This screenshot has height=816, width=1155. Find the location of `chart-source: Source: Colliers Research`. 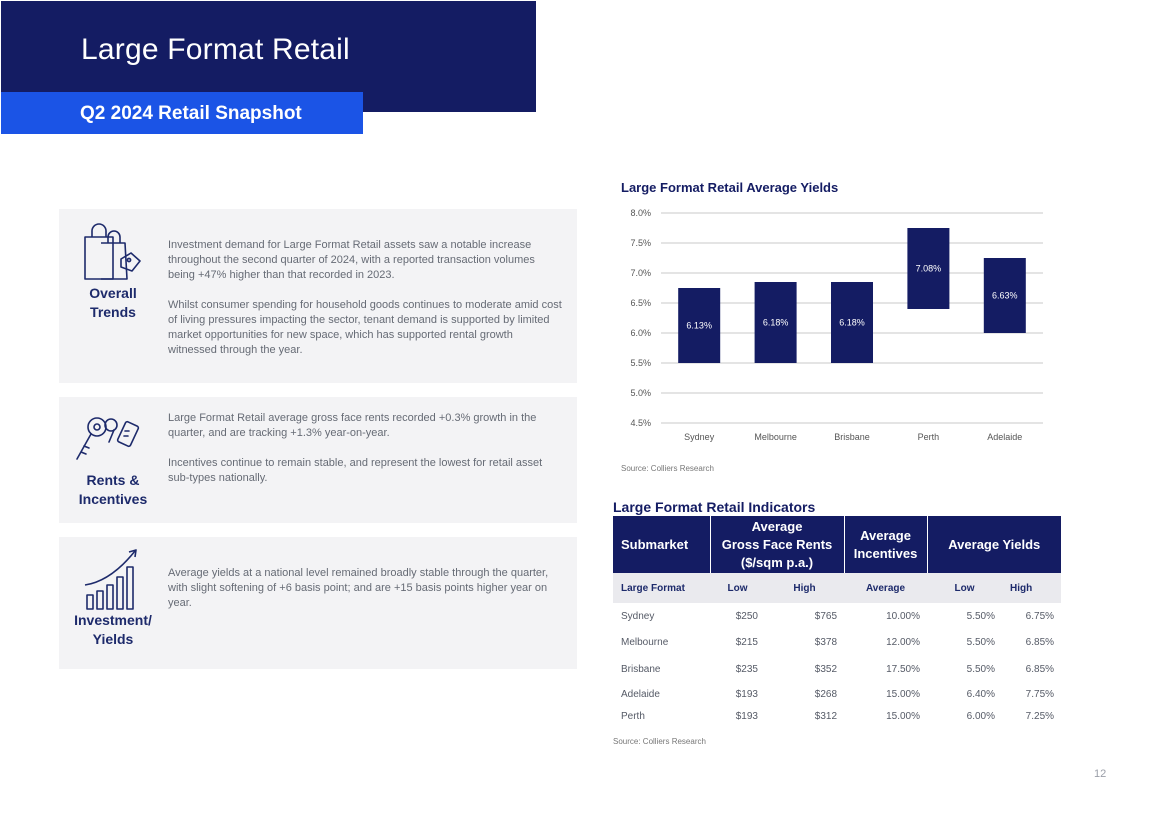

chart-source: Source: Colliers Research is located at coordinates (667, 468).